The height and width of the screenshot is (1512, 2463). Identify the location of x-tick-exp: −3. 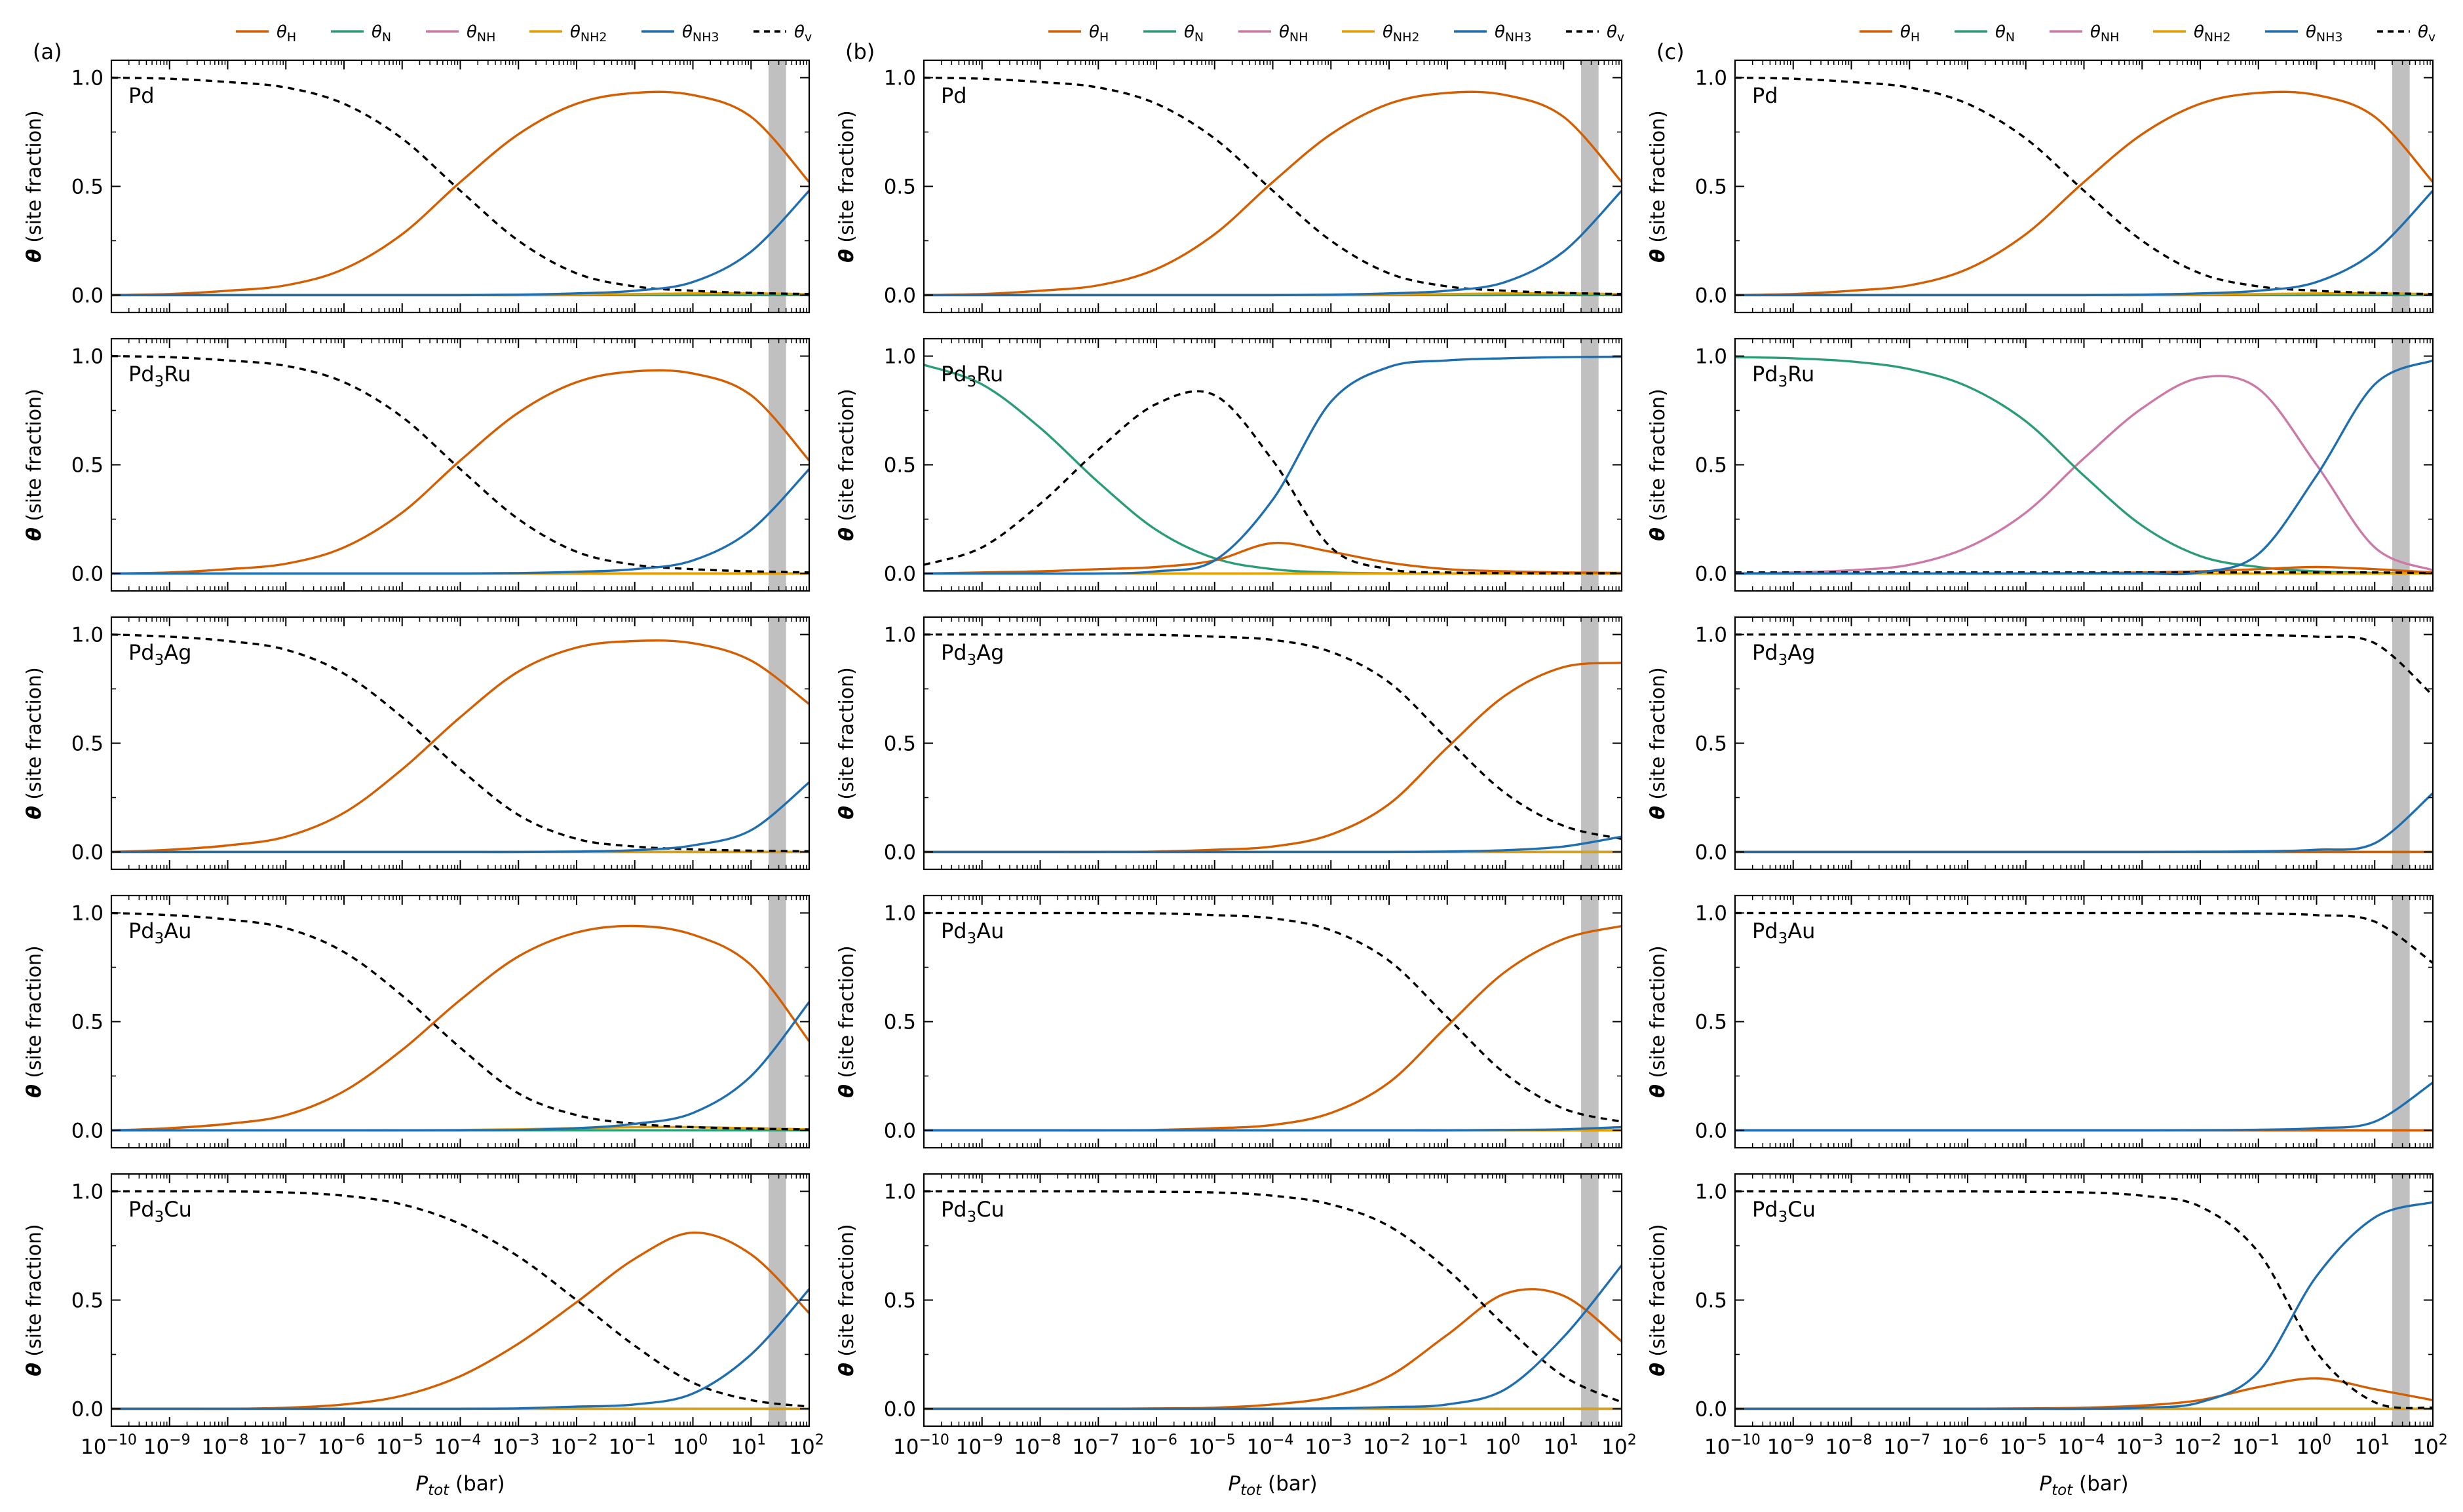
(528, 1440).